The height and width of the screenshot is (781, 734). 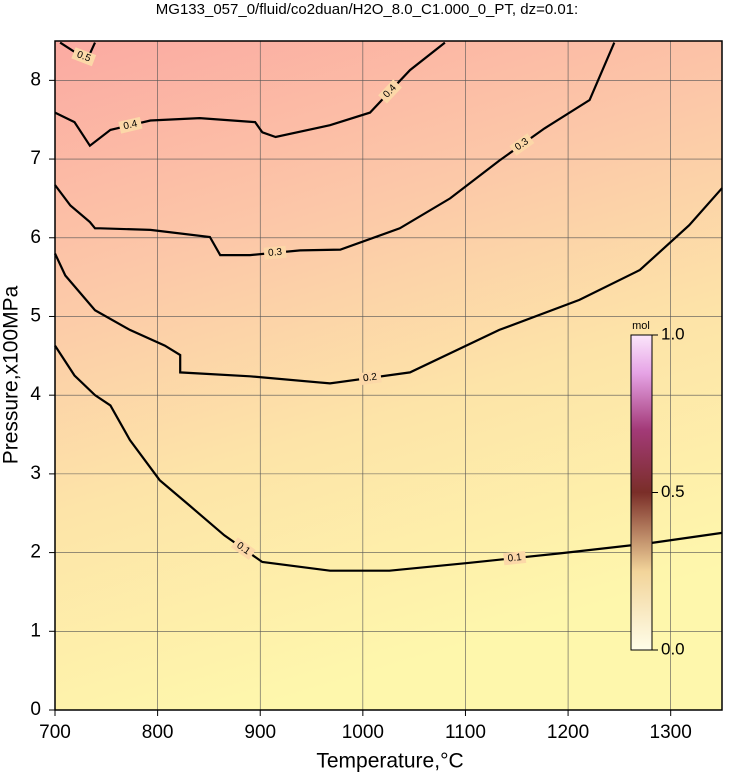 I want to click on x-tick-label: 1200, so click(x=568, y=732).